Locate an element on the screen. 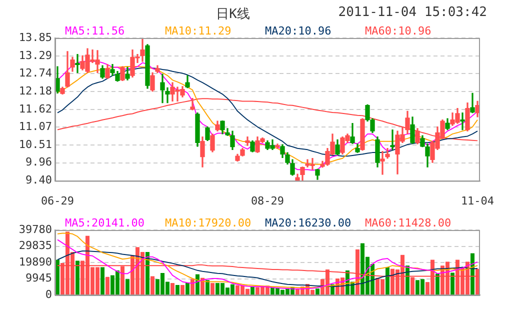 The width and height of the screenshot is (505, 330). y-tick-label: 29835 is located at coordinates (35, 245).